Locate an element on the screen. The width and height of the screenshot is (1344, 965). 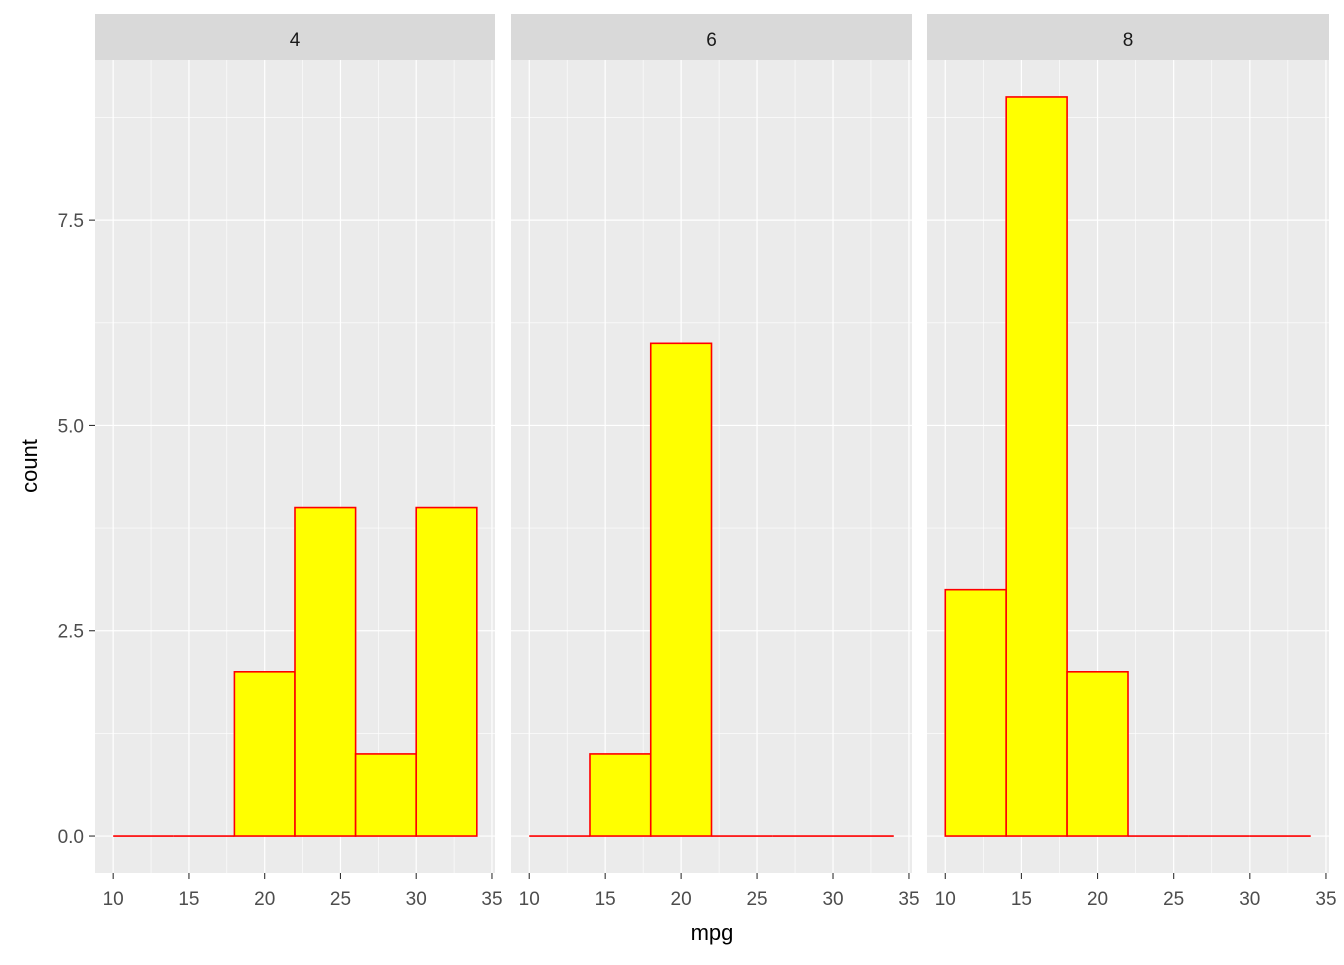
y-axis-title: count is located at coordinates (29, 466).